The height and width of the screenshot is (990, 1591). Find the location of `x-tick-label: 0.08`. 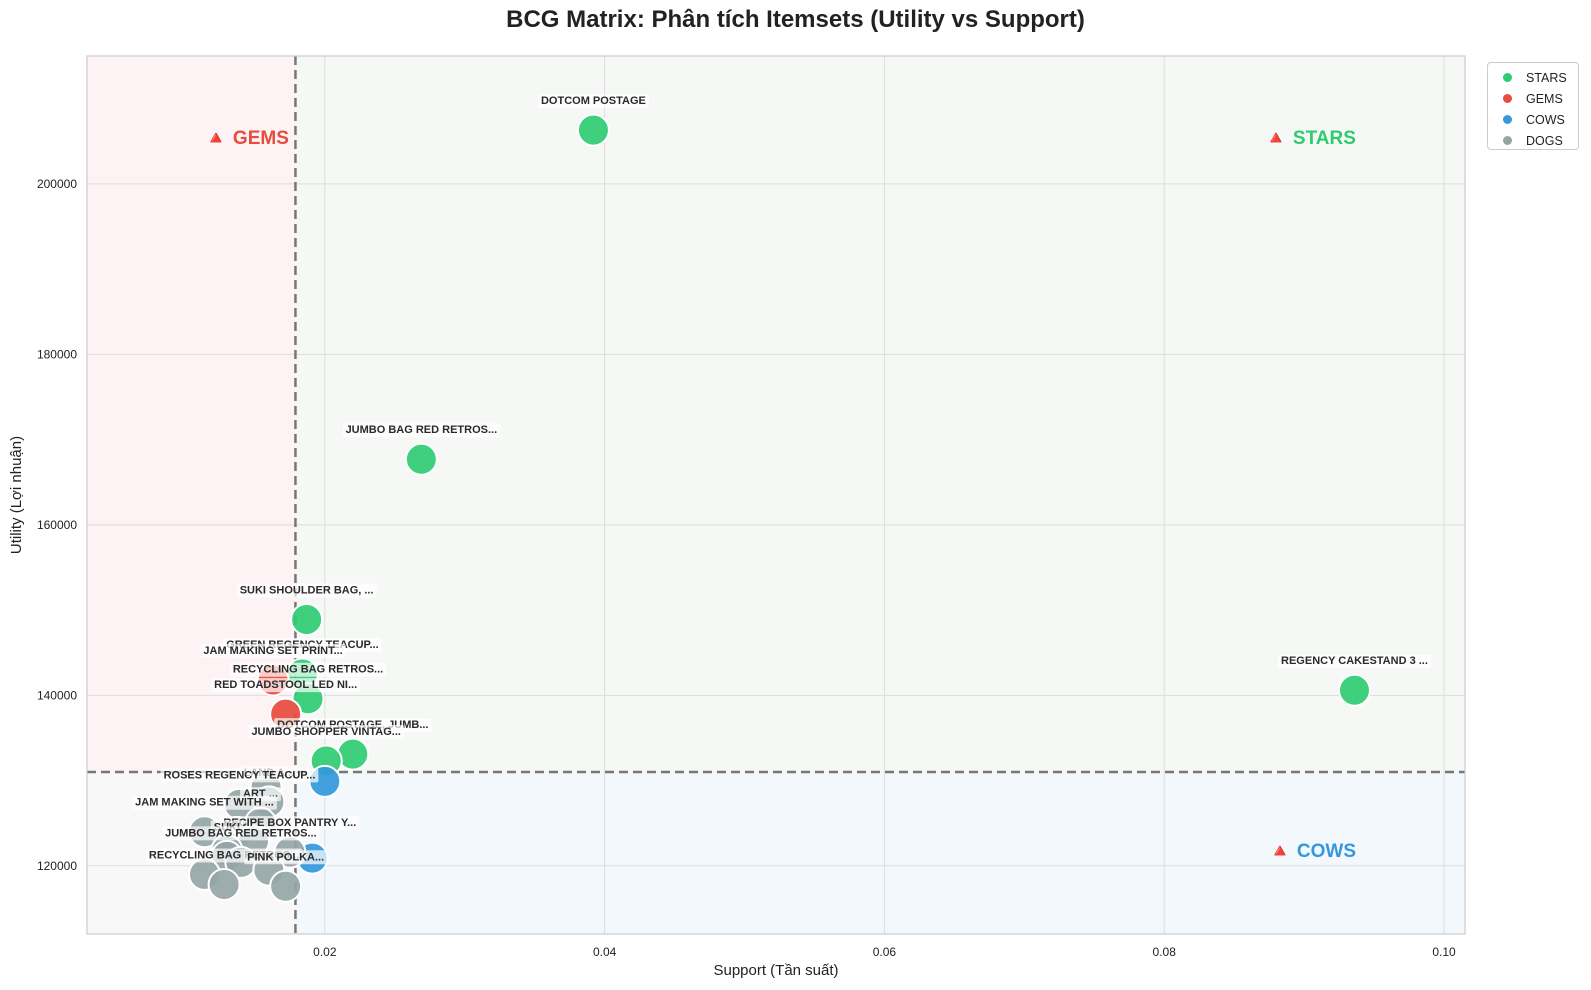

x-tick-label: 0.08 is located at coordinates (1165, 952).